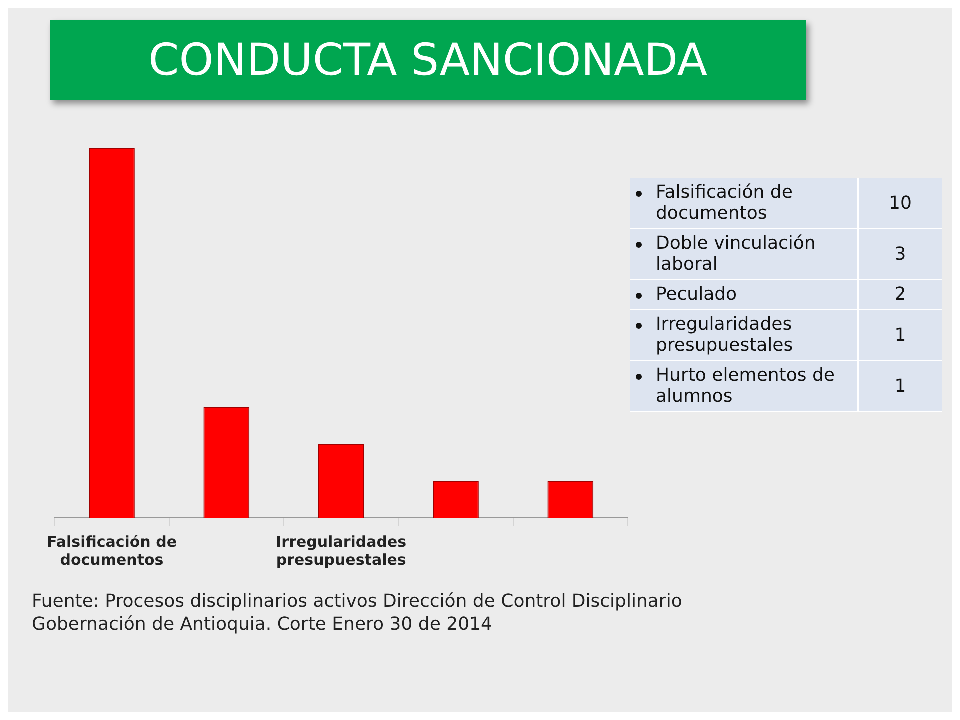  Describe the element at coordinates (725, 203) in the screenshot. I see `category-label: Falsificación de documentos` at that location.